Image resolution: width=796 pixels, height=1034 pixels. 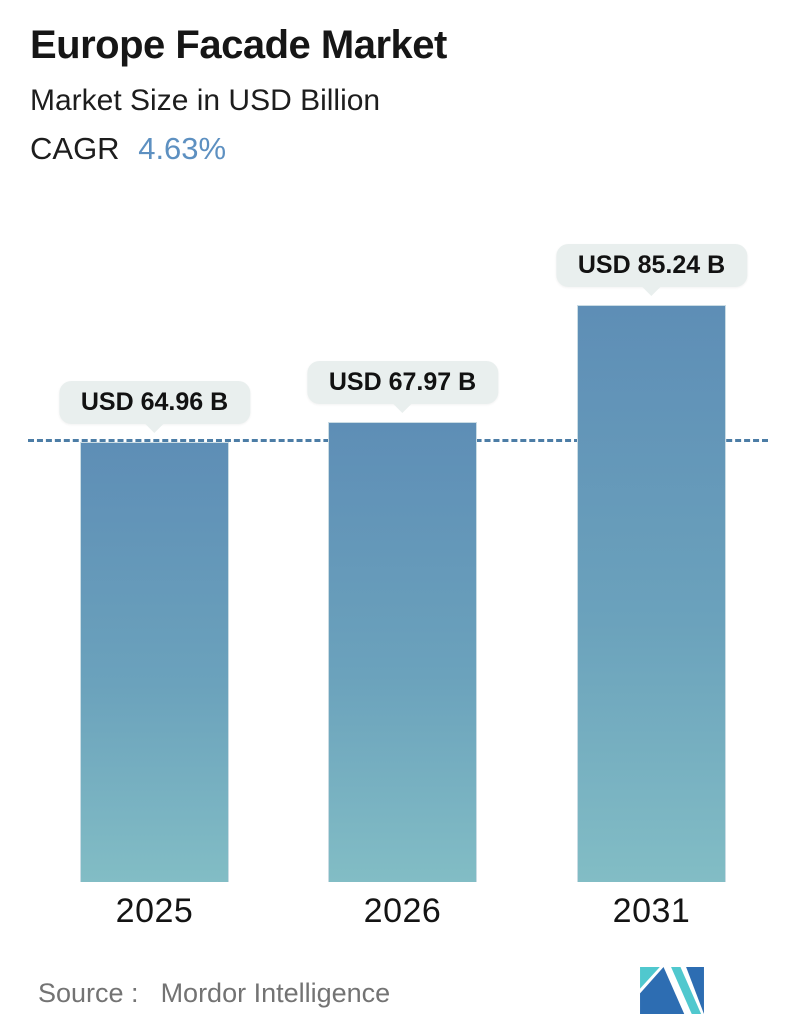 I want to click on bar-2025, so click(x=154, y=662).